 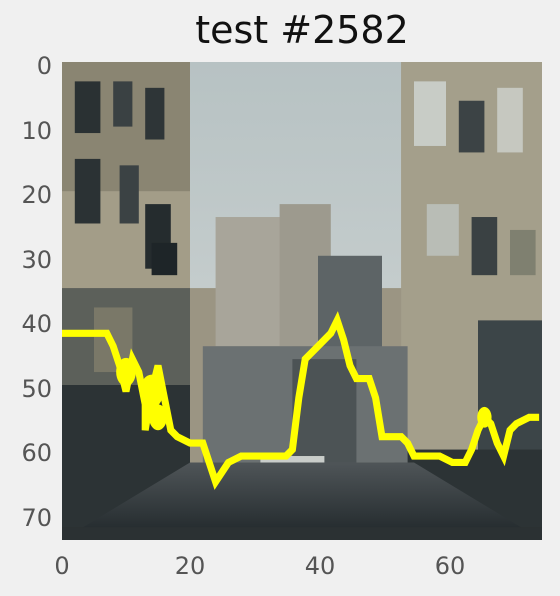 I want to click on y-tick: 30, so click(x=36, y=260).